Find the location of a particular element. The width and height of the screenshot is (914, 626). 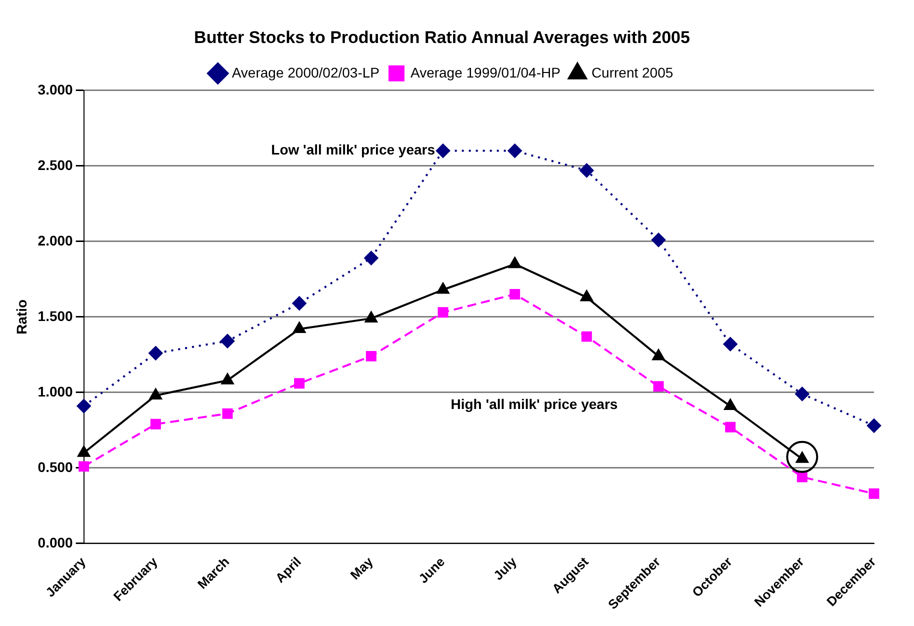

y-axis-title: Ratio is located at coordinates (21, 316).